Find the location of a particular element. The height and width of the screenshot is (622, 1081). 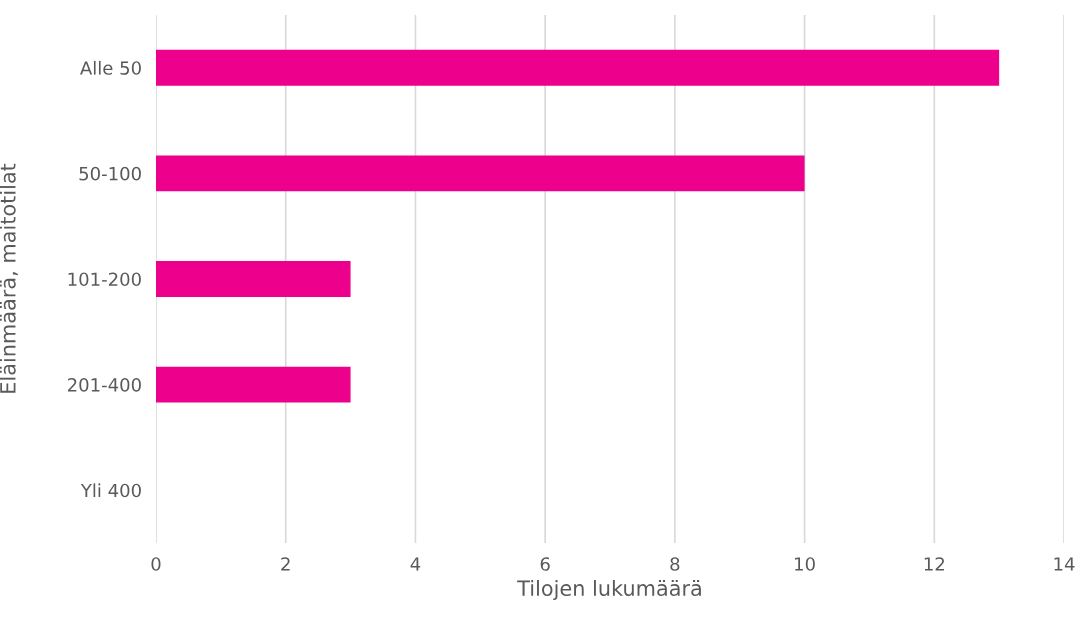

x-tick-label: 2 is located at coordinates (285, 564).